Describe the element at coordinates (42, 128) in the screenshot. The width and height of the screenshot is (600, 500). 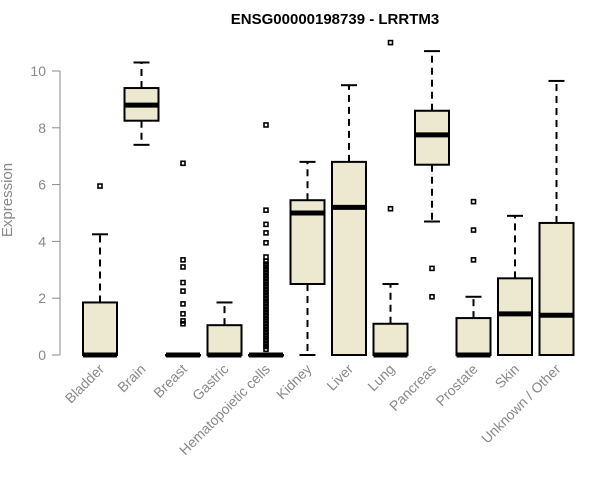
I see `y-tick-label-4: 8` at that location.